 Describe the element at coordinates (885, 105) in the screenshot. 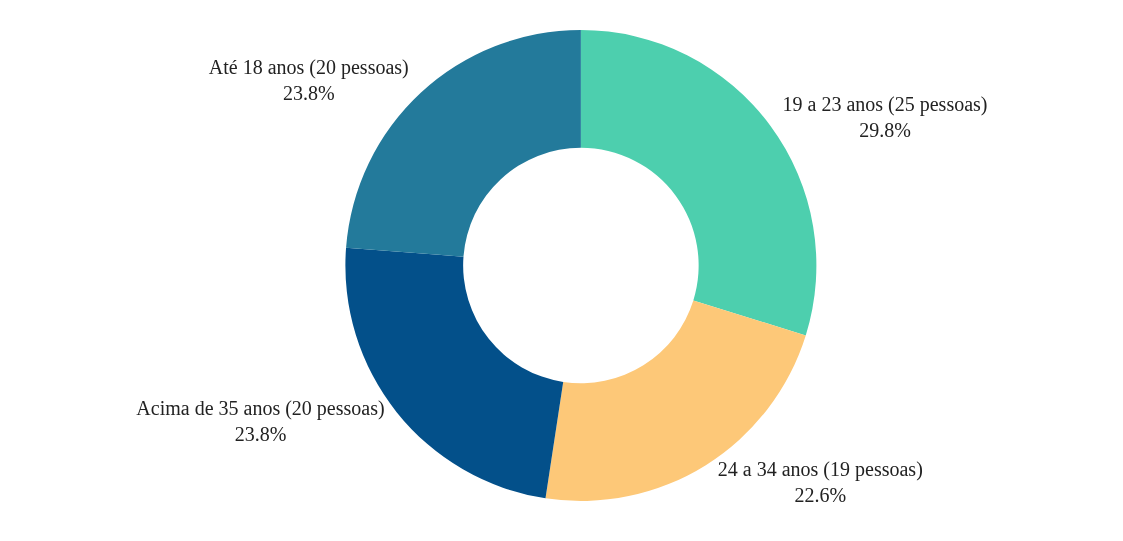

I see `slice-label: 19 a 23 anos (25 pessoas)` at that location.